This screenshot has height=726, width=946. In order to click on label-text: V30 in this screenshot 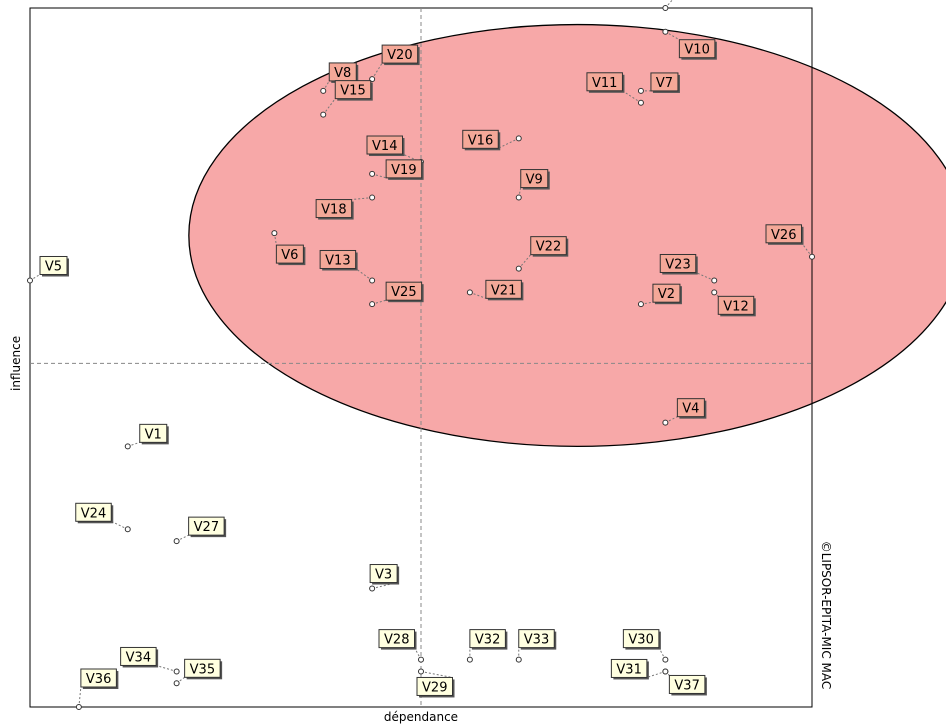, I will do `click(640, 640)`.